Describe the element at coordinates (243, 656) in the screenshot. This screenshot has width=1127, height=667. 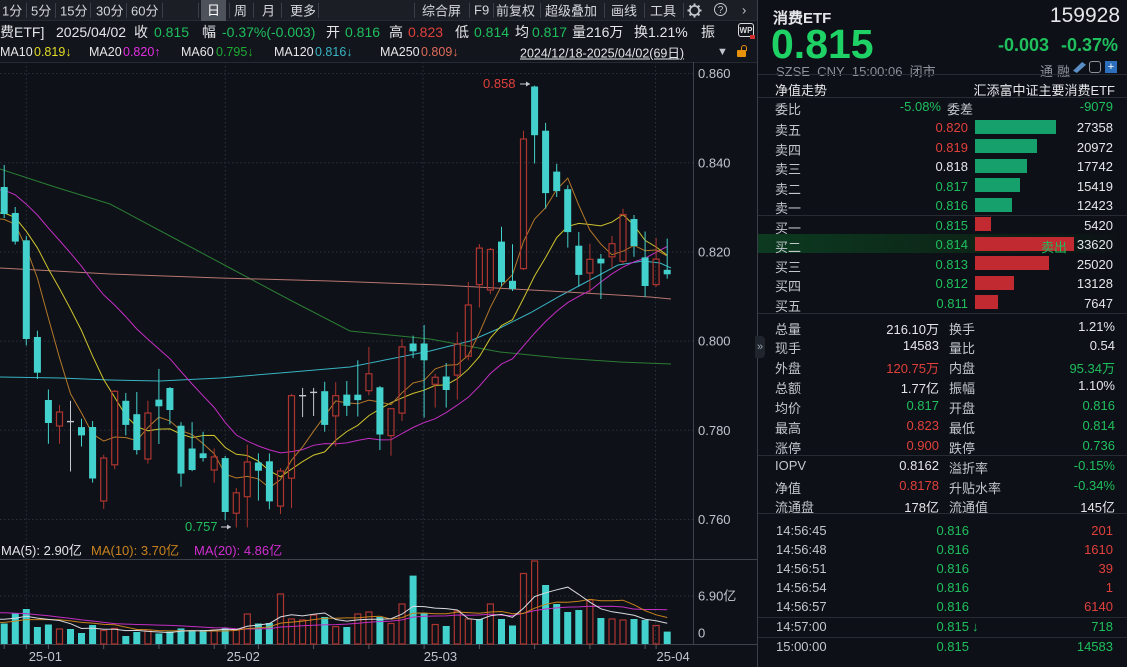
I see `svg-text: 25-02` at that location.